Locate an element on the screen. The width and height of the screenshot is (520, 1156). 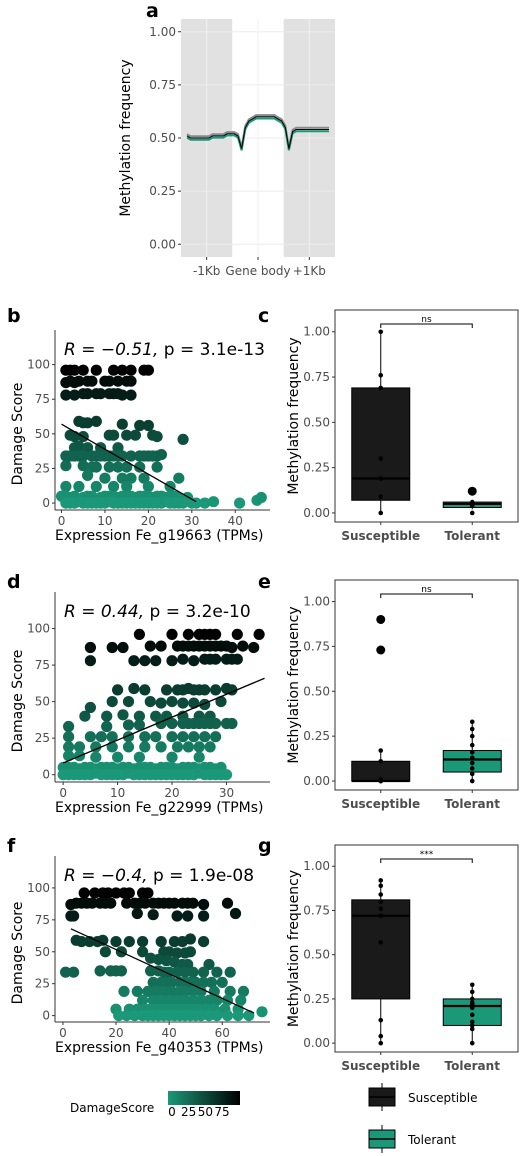
series-line-upper is located at coordinates (257, 131).